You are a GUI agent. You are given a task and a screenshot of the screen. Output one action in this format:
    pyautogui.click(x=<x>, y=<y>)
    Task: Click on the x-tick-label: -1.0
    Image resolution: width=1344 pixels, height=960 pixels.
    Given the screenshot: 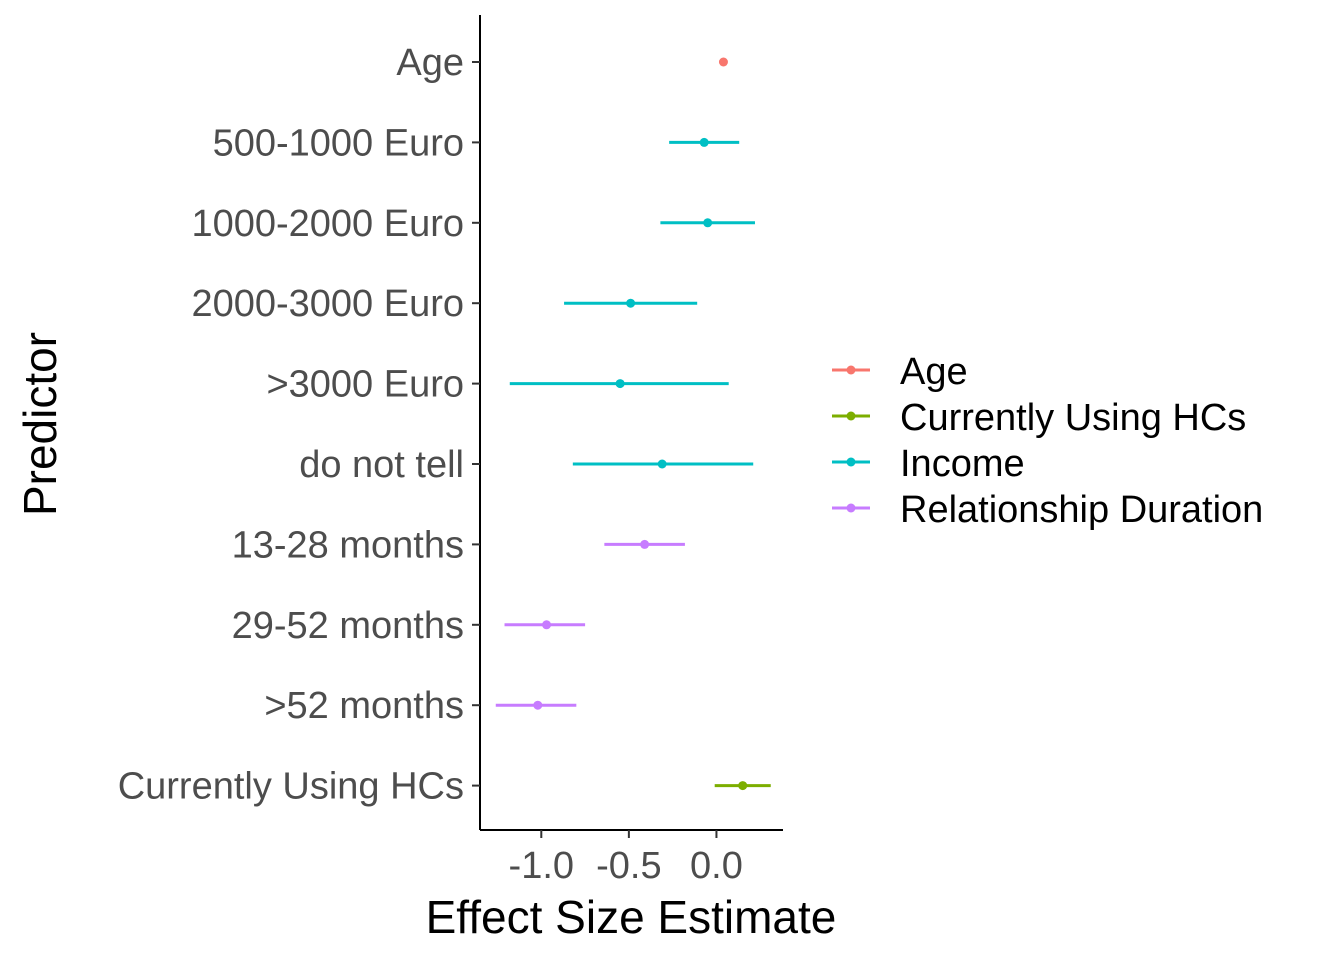 What is the action you would take?
    pyautogui.click(x=541, y=866)
    